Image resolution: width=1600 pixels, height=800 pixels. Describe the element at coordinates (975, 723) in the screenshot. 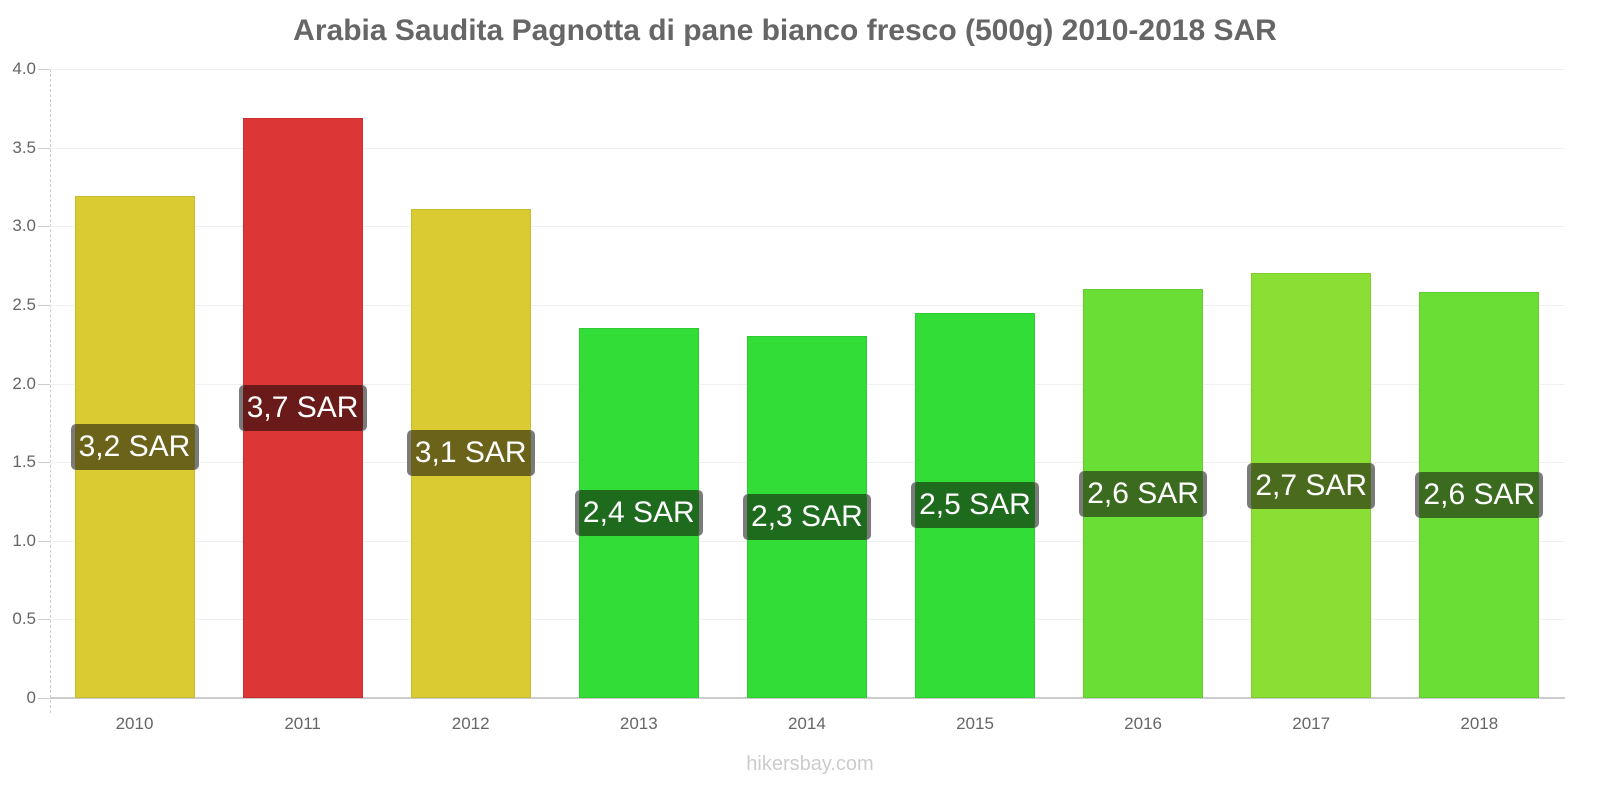

I see `x-tick-label: 2015` at that location.